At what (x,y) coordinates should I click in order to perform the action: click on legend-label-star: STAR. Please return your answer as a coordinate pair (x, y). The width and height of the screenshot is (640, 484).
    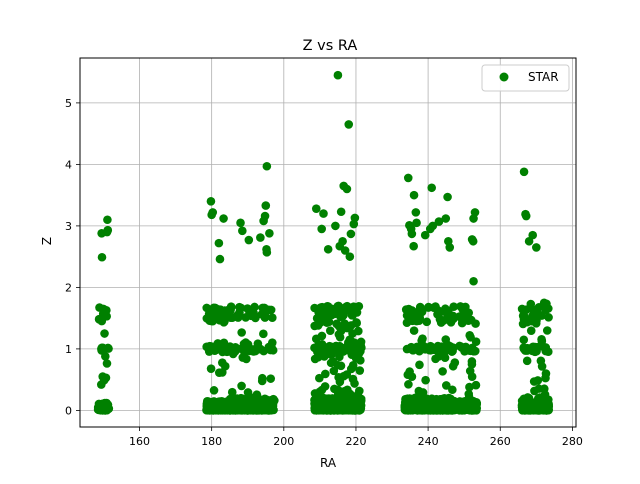
    Looking at the image, I should click on (543, 77).